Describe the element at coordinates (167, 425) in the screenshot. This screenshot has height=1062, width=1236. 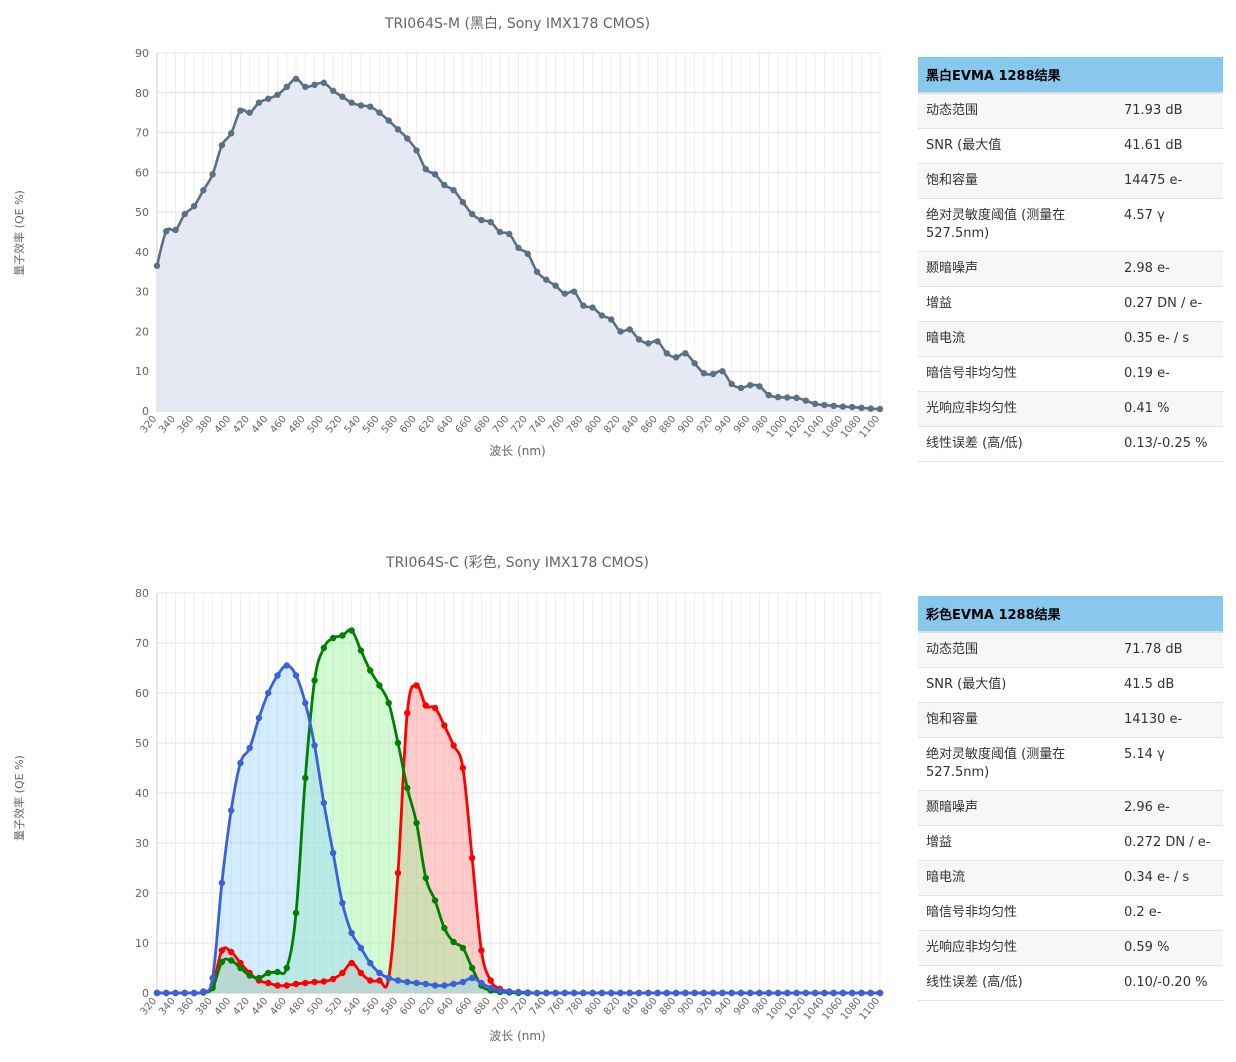
I see `x-tick-label: 340` at that location.